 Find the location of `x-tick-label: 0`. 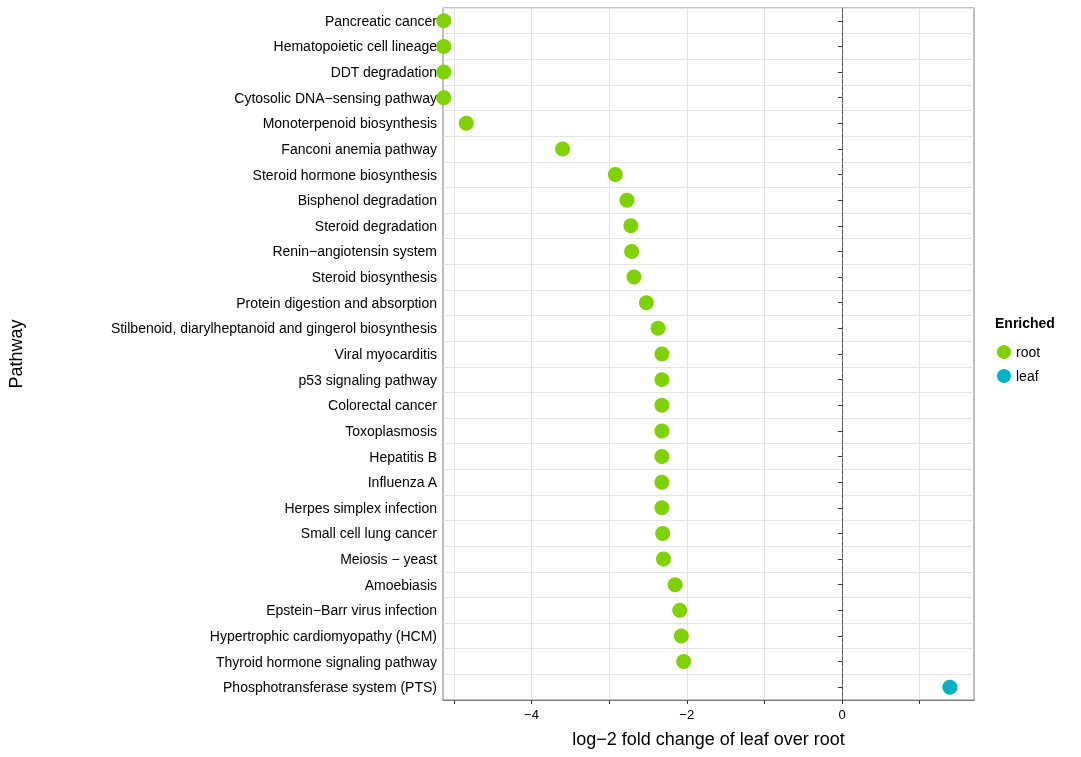

x-tick-label: 0 is located at coordinates (842, 714).